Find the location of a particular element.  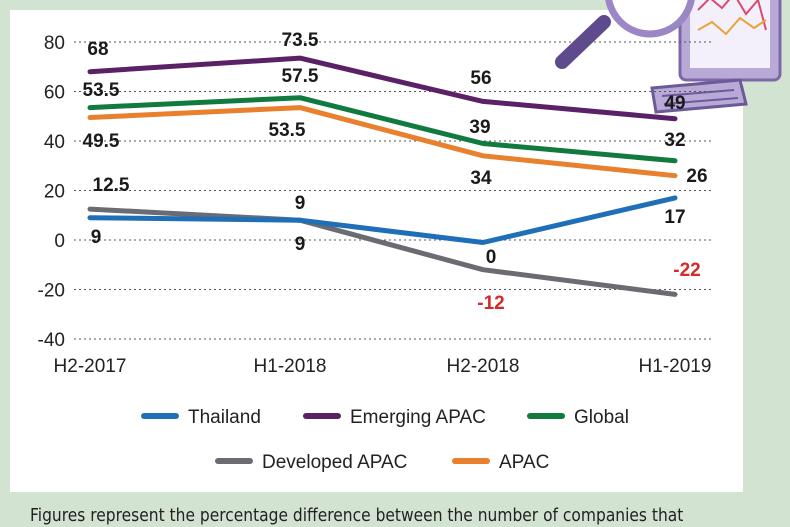

data-label: 26 is located at coordinates (696, 176).